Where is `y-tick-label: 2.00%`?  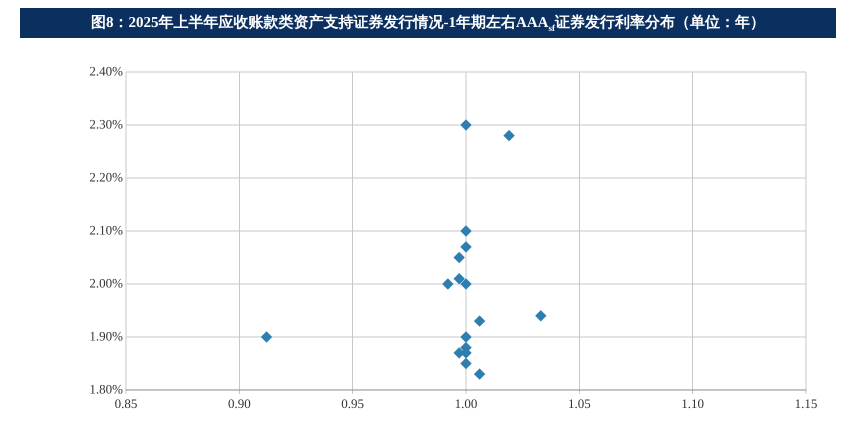 y-tick-label: 2.00% is located at coordinates (106, 282).